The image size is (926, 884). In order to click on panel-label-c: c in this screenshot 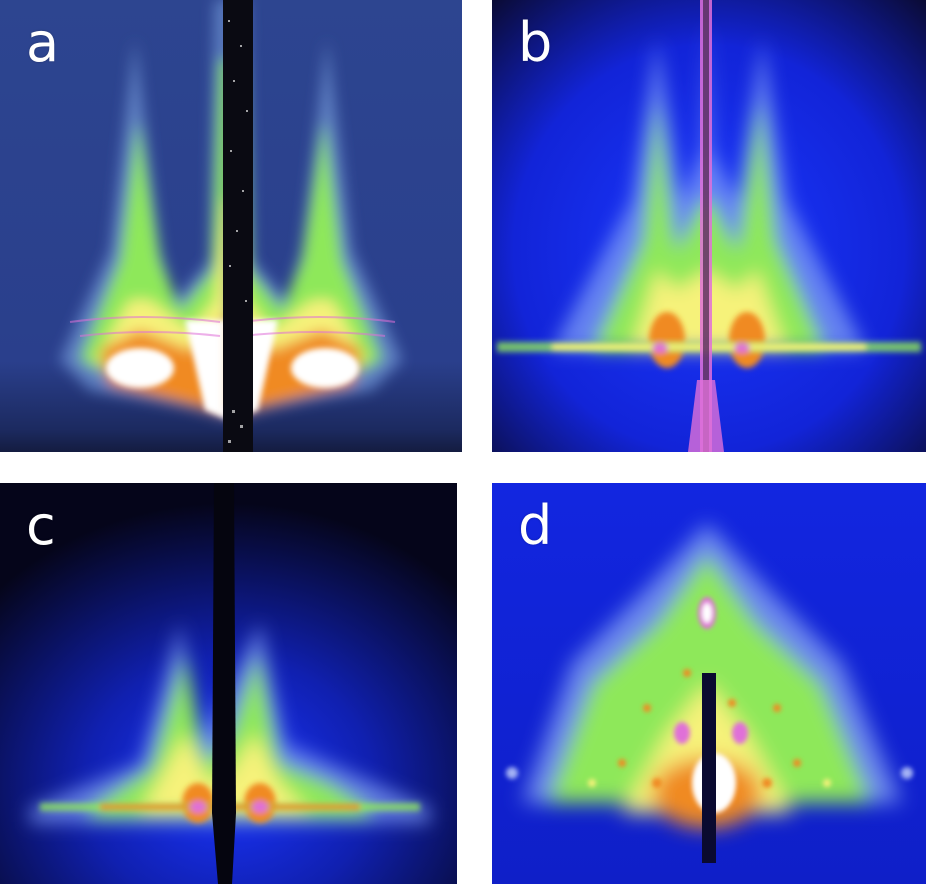, I will do `click(41, 525)`.